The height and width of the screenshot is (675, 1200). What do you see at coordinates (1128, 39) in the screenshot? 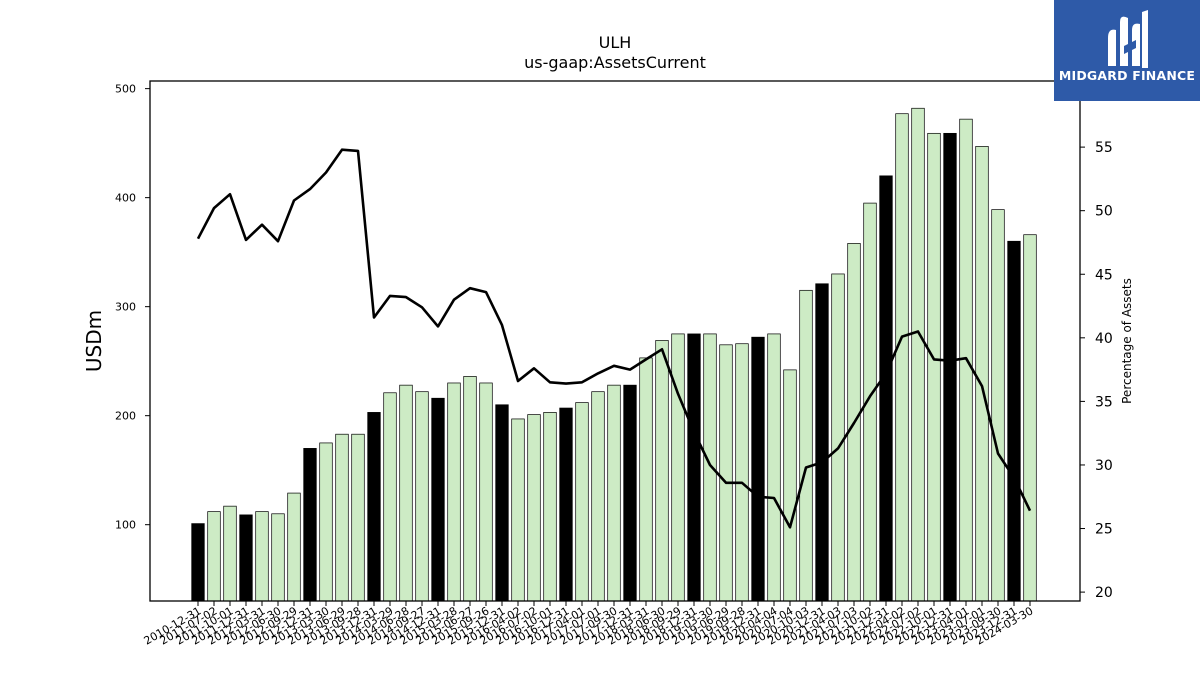
I see `midgard-m-logo-icon` at bounding box center [1128, 39].